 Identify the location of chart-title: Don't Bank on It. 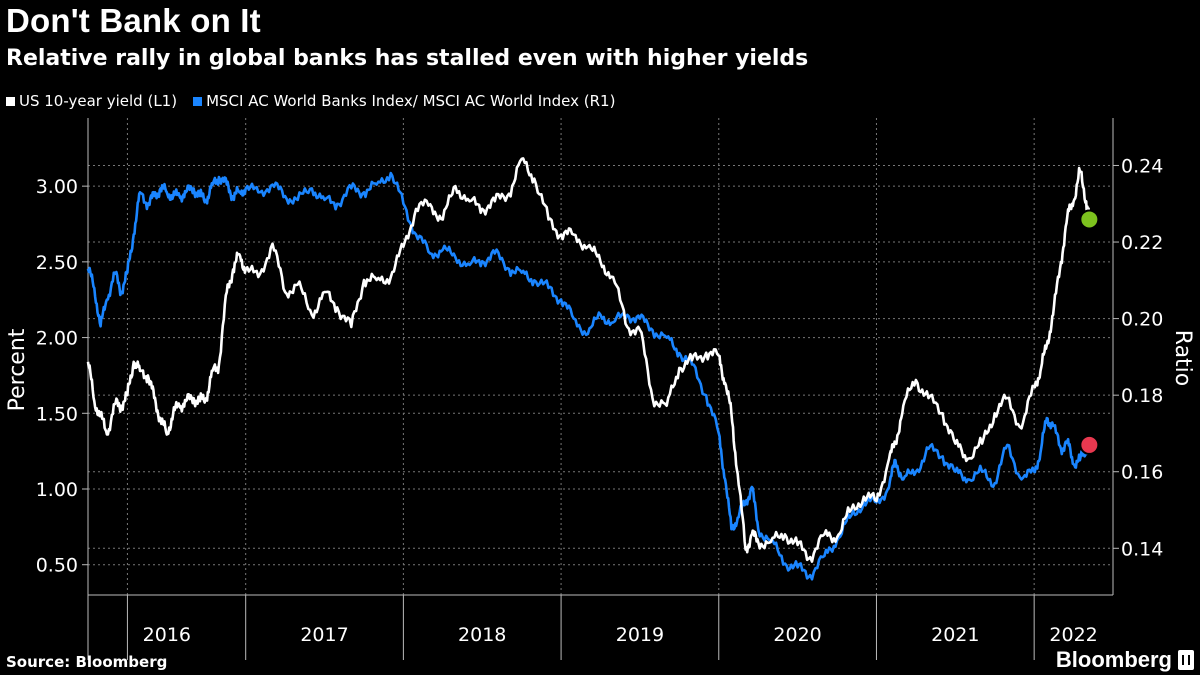
(133, 20).